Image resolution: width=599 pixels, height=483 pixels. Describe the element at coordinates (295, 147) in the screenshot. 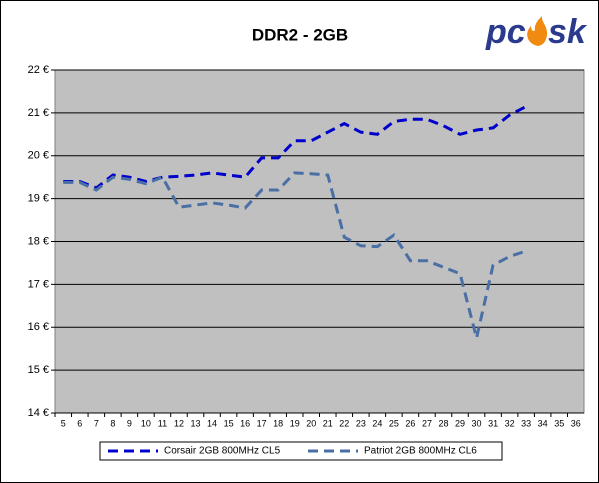

I see `series-line` at that location.